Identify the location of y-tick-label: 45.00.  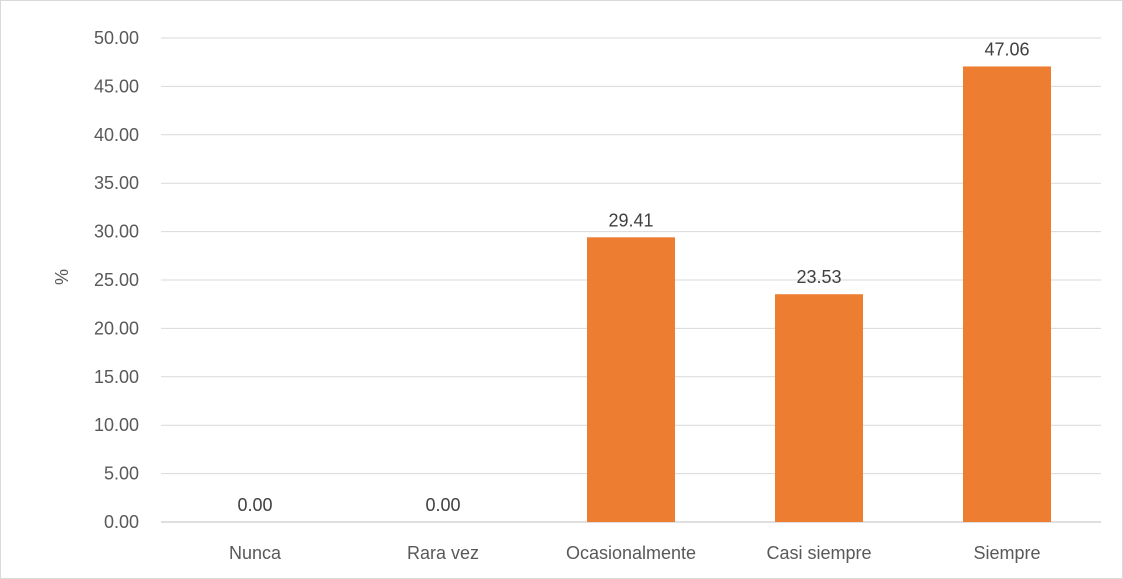
(116, 86).